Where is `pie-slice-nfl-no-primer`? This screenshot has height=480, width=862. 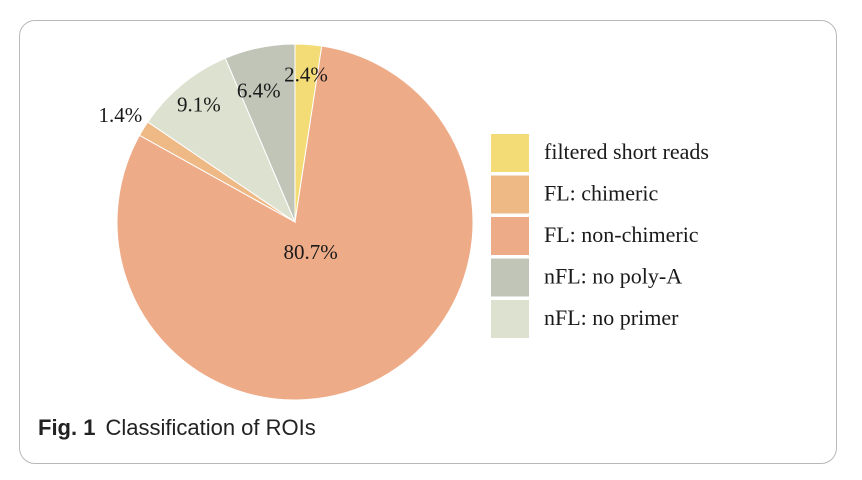 pie-slice-nfl-no-primer is located at coordinates (222, 140).